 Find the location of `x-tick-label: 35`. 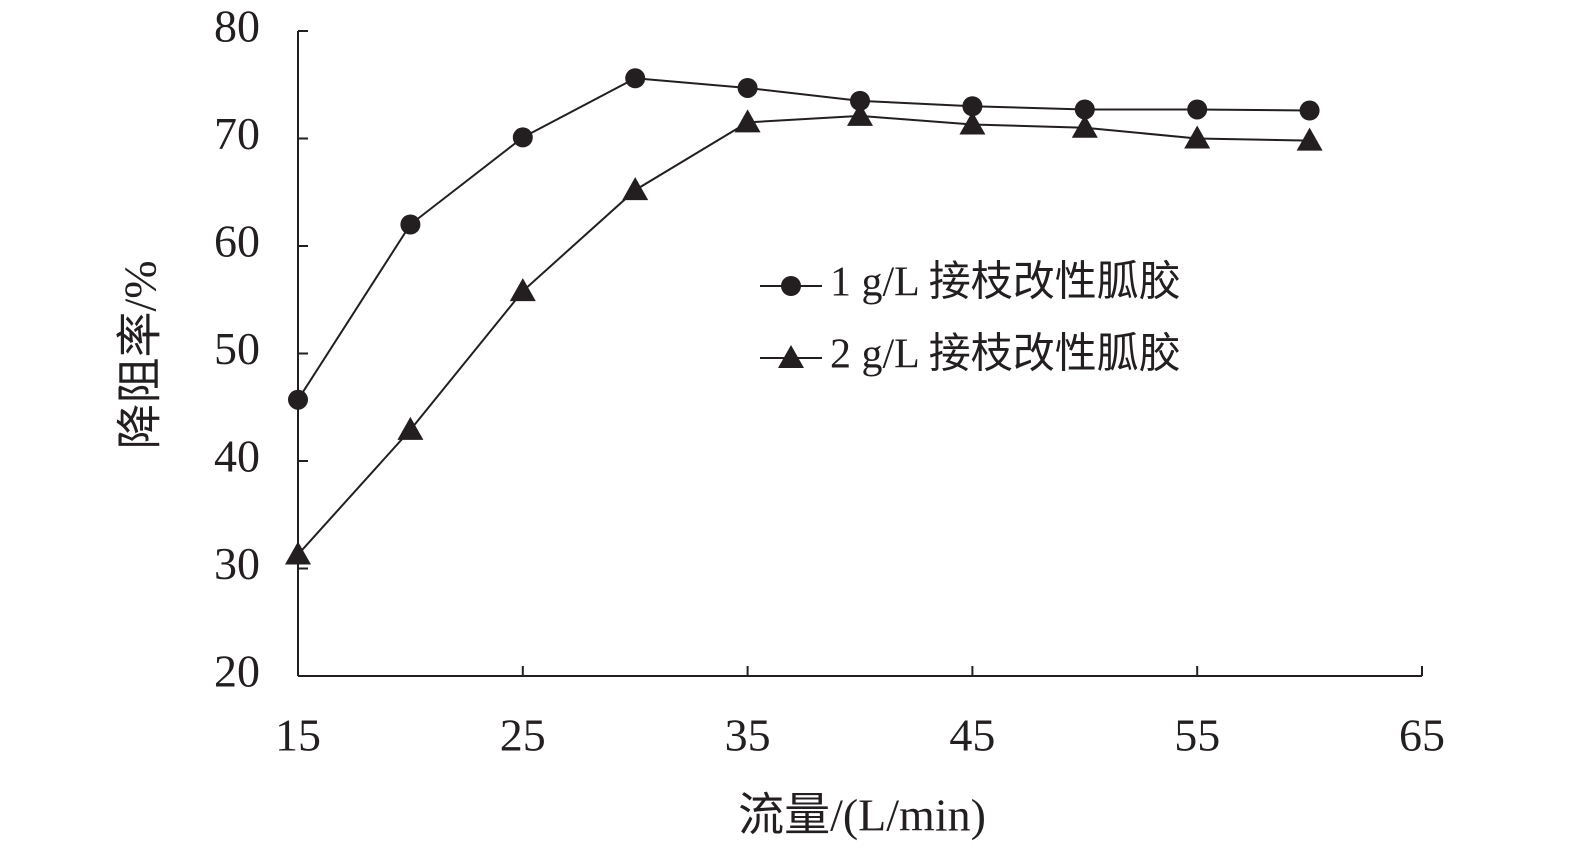

x-tick-label: 35 is located at coordinates (748, 735).